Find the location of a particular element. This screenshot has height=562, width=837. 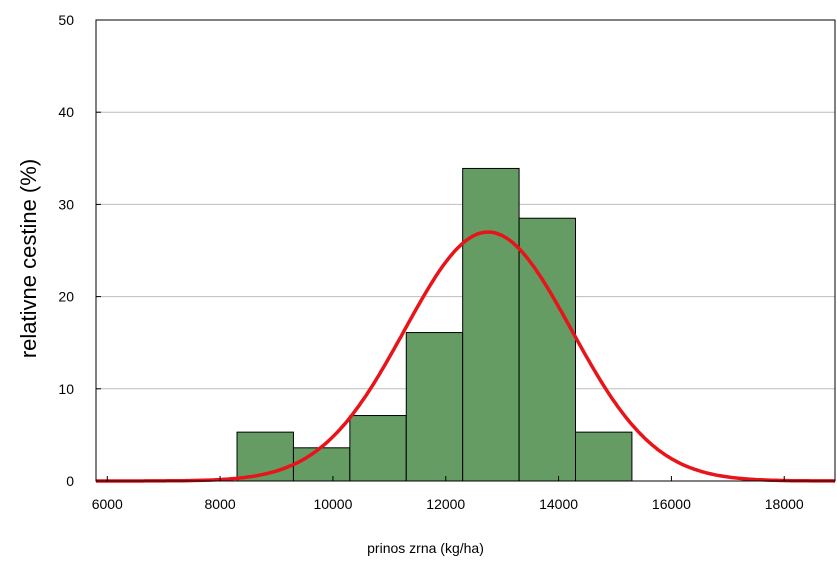

y-tick-label: 0 is located at coordinates (70, 481).